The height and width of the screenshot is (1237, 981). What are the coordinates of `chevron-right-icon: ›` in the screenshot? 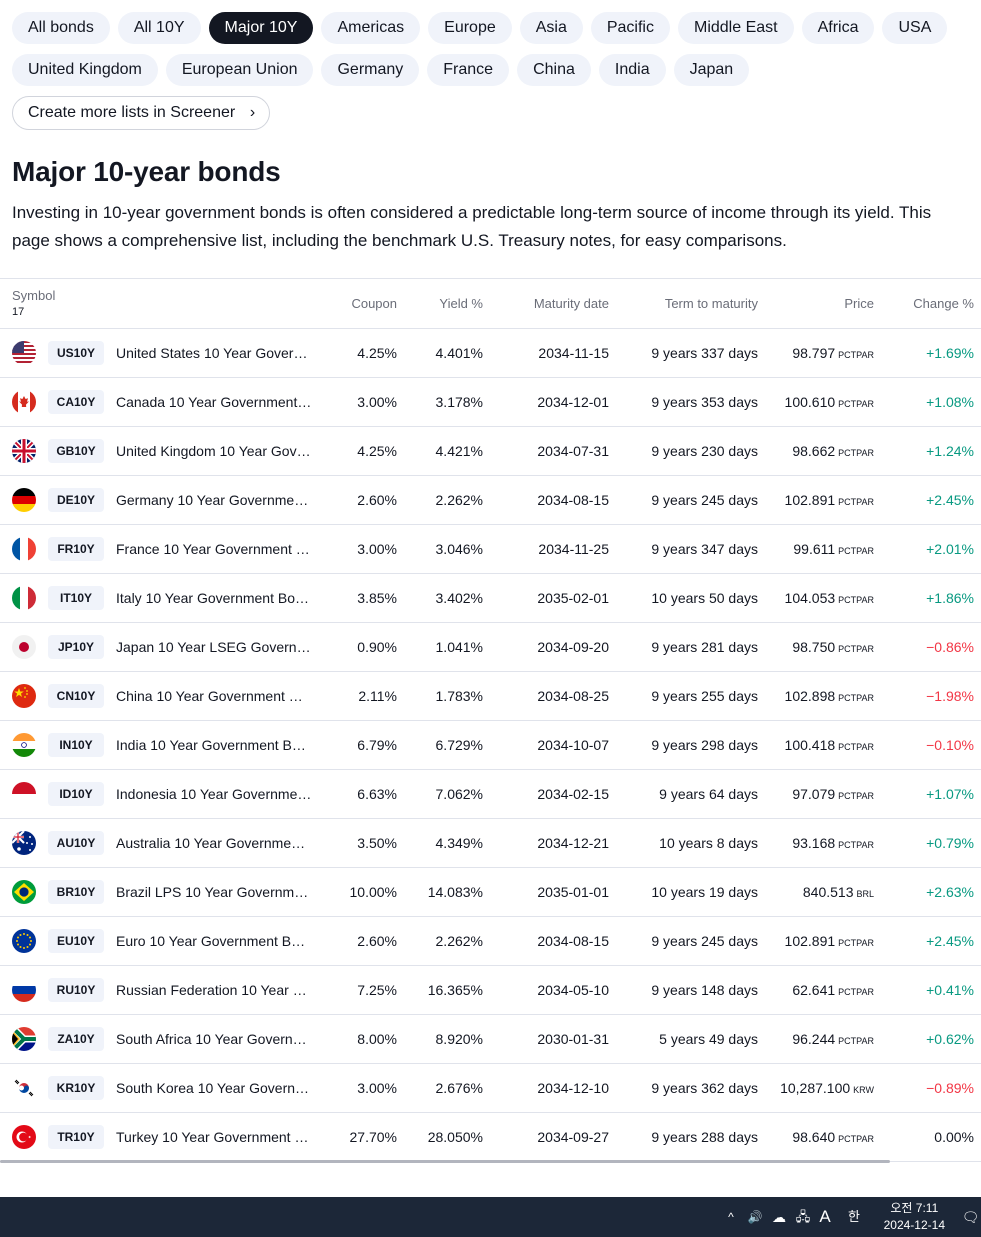 It's located at (252, 112).